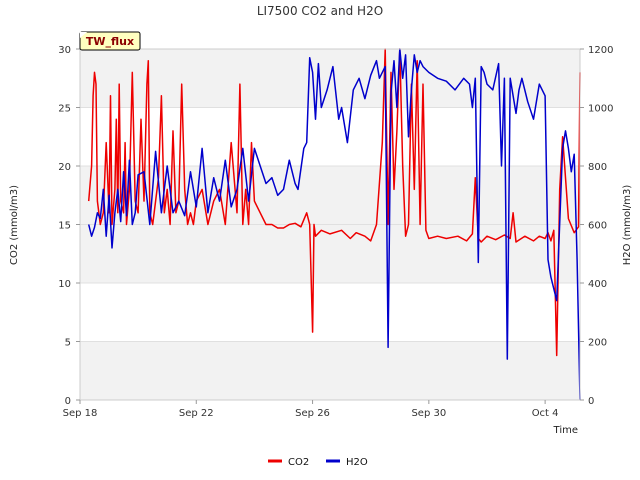 The width and height of the screenshot is (640, 480). Describe the element at coordinates (597, 226) in the screenshot. I see `right-tick-label: 600` at that location.